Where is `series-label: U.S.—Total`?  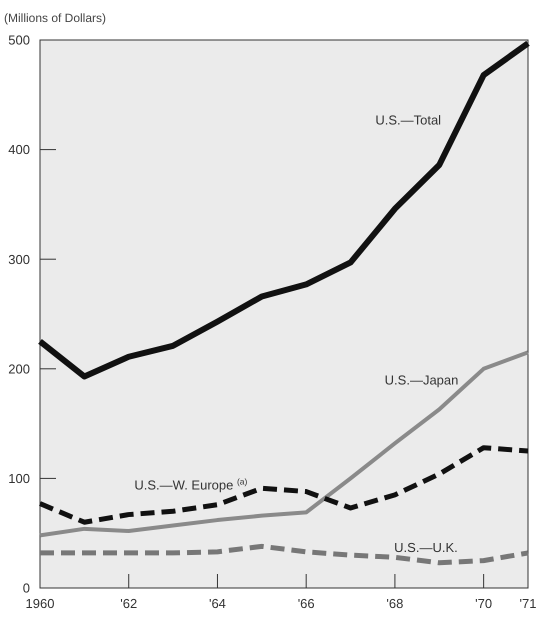
series-label: U.S.—Total is located at coordinates (408, 120).